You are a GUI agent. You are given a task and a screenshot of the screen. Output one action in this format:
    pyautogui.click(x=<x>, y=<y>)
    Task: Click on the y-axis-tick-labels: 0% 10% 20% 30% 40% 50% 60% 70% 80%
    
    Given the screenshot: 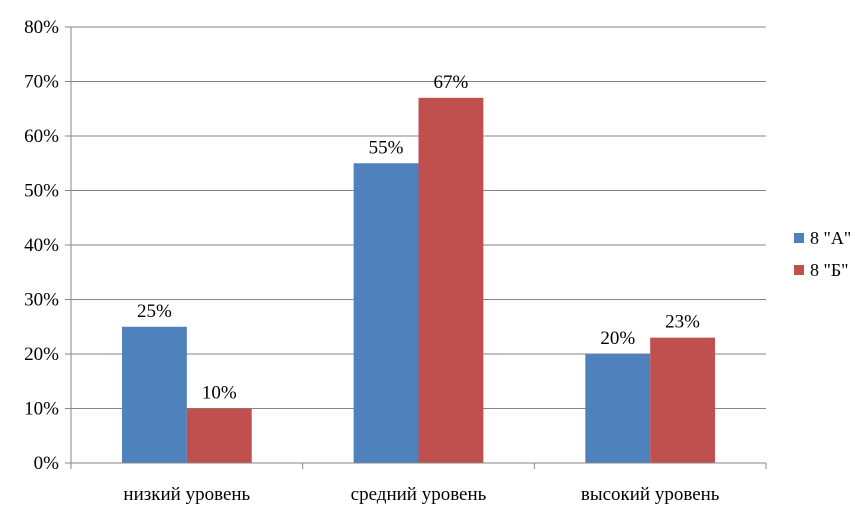 What is the action you would take?
    pyautogui.click(x=41, y=245)
    